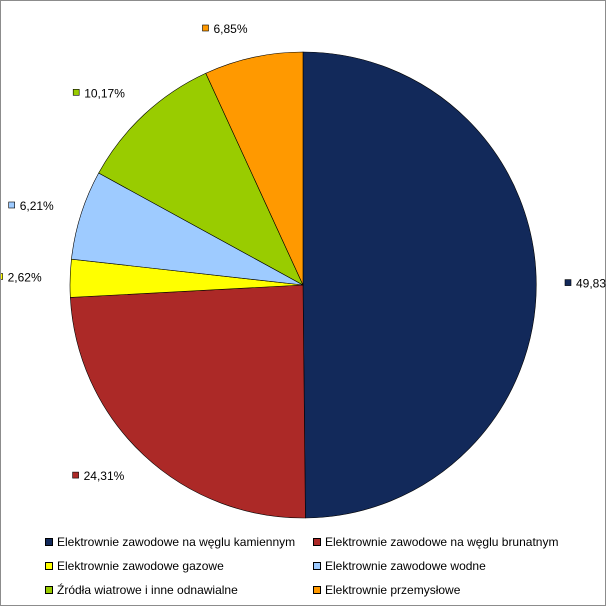 The height and width of the screenshot is (607, 606). I want to click on data-label: 24,31%, so click(98, 476).